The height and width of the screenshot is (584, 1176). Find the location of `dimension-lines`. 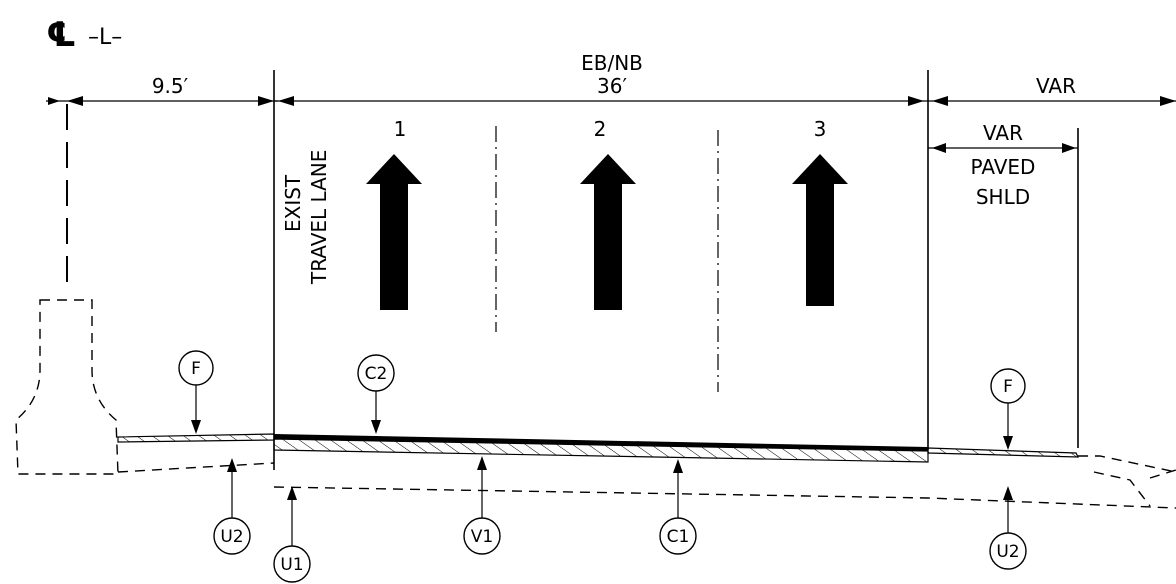

dimension-lines is located at coordinates (611, 124).